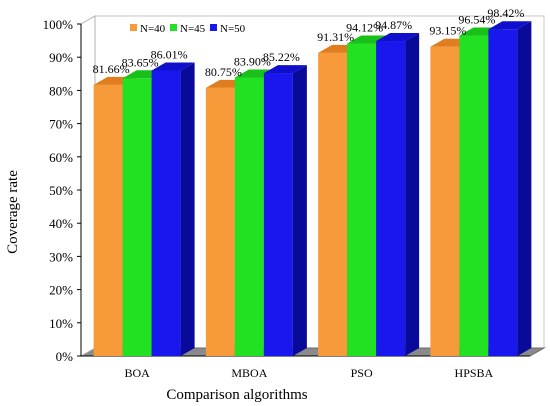 This screenshot has height=406, width=550. What do you see at coordinates (13, 212) in the screenshot?
I see `y-axis-title: Coverage rate` at bounding box center [13, 212].